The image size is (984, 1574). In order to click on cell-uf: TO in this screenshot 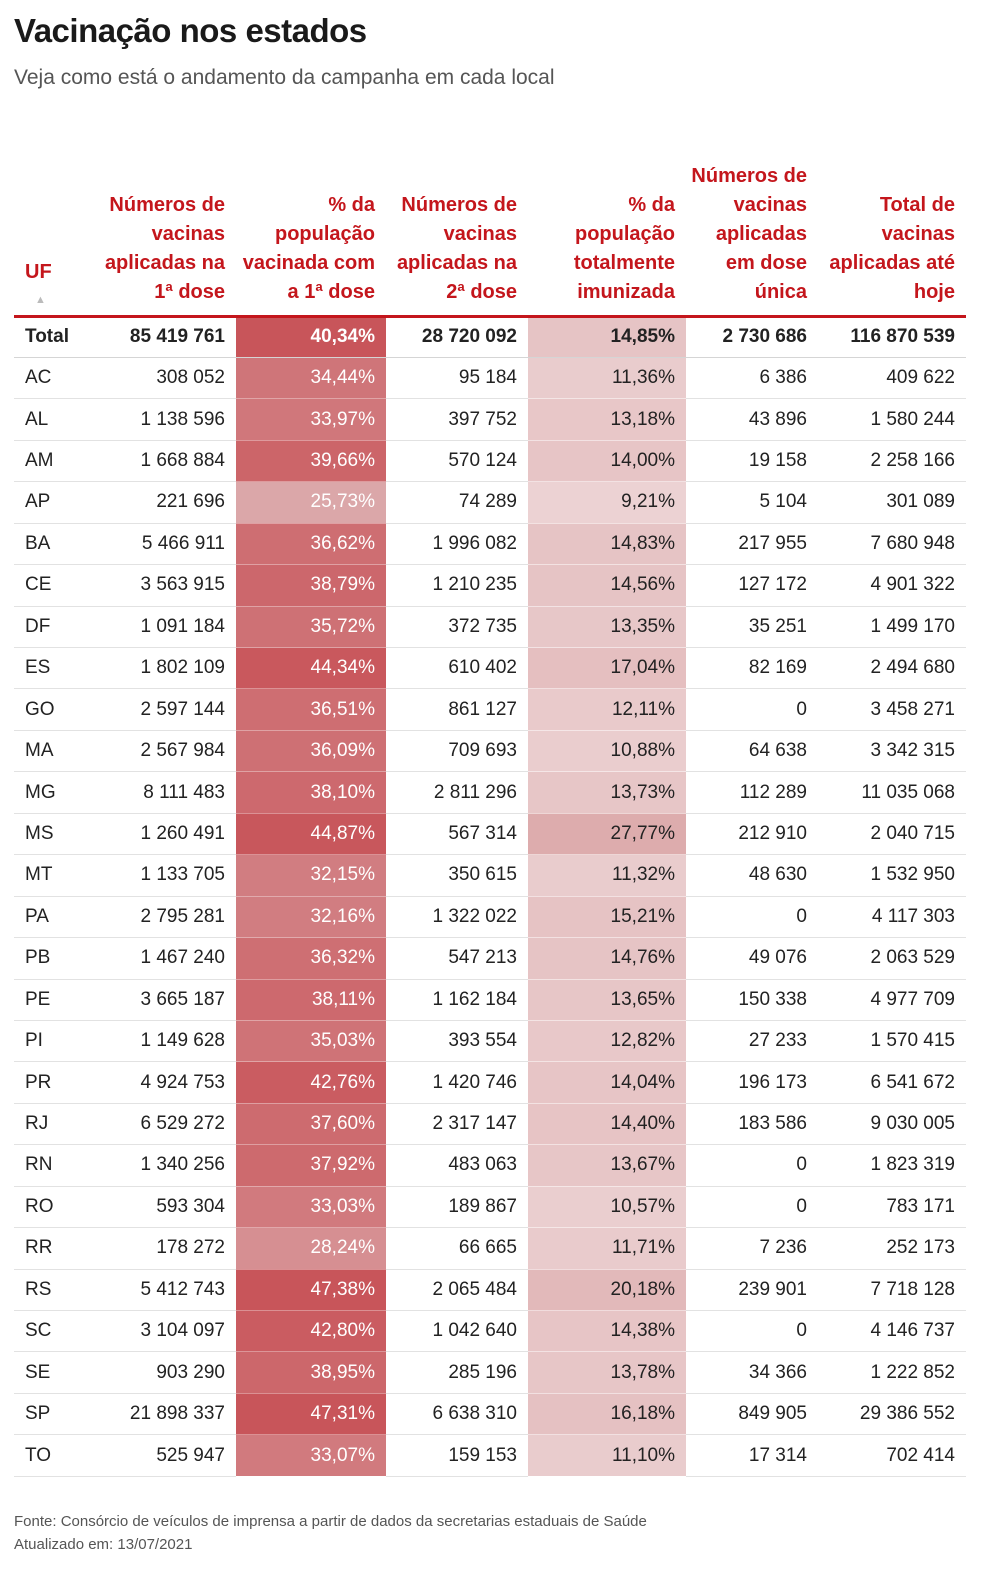, I will do `click(56, 1455)`.